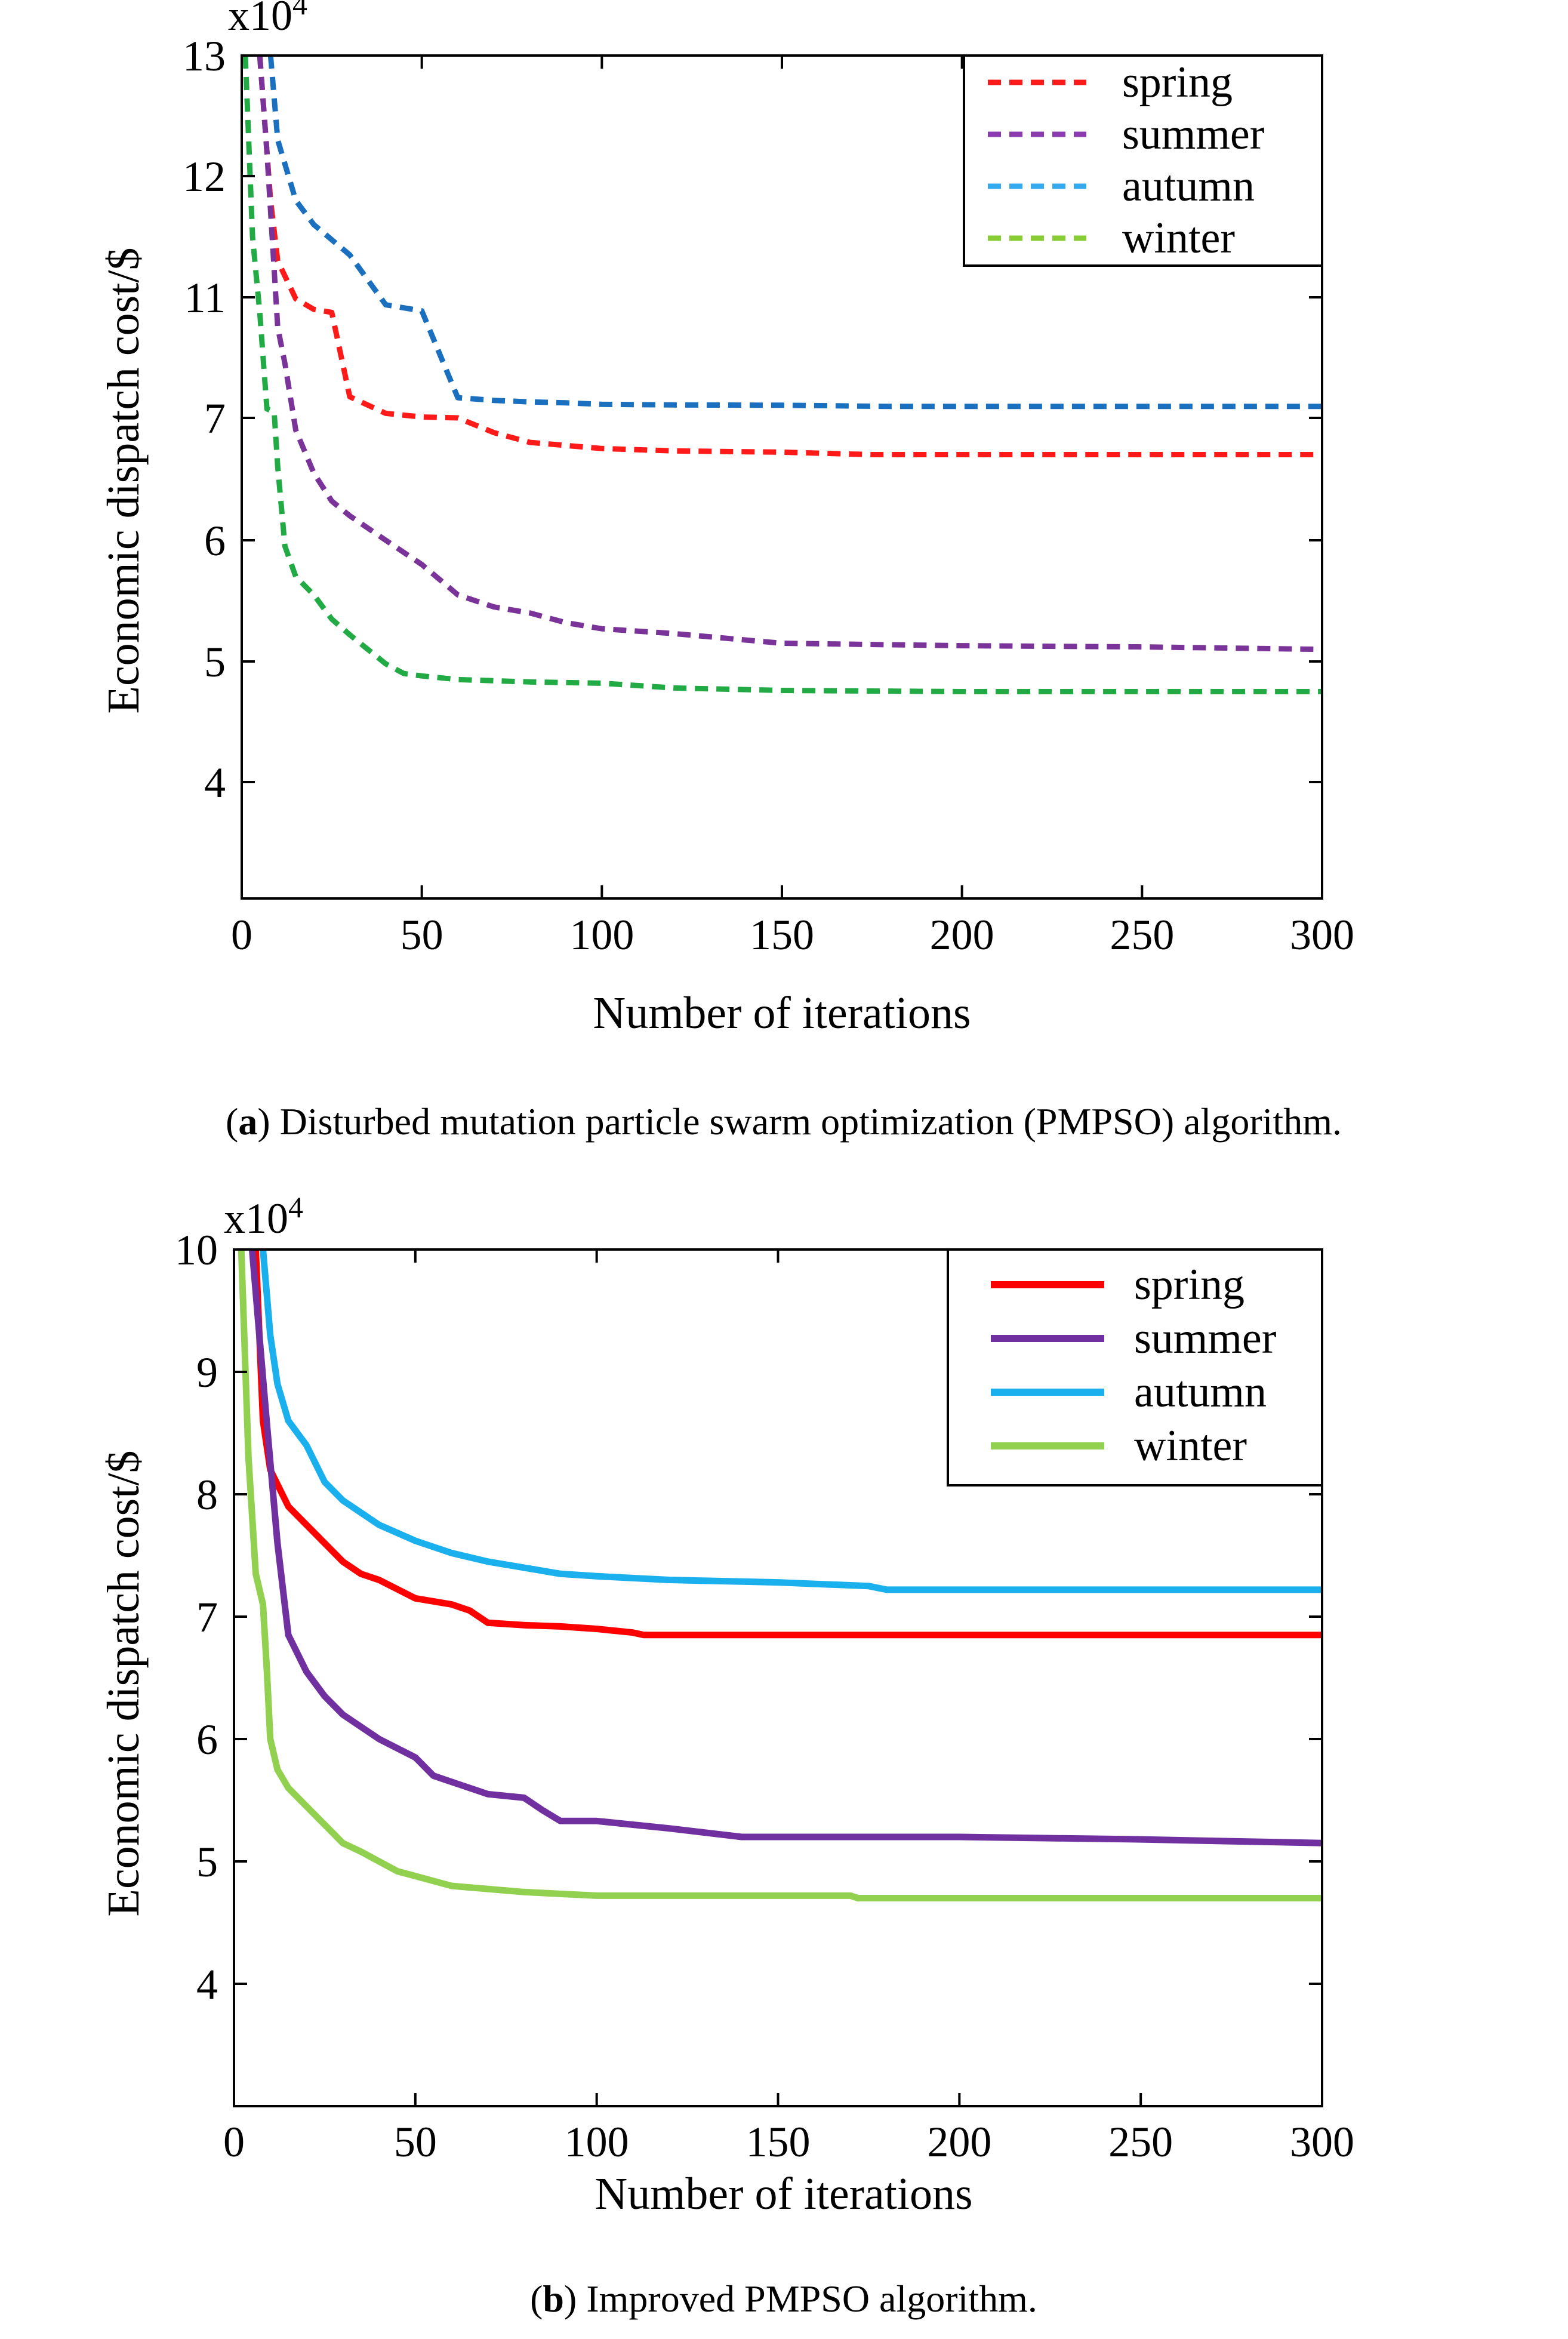  Describe the element at coordinates (267, 19) in the screenshot. I see `panel-a-y-multiplier: x104` at that location.